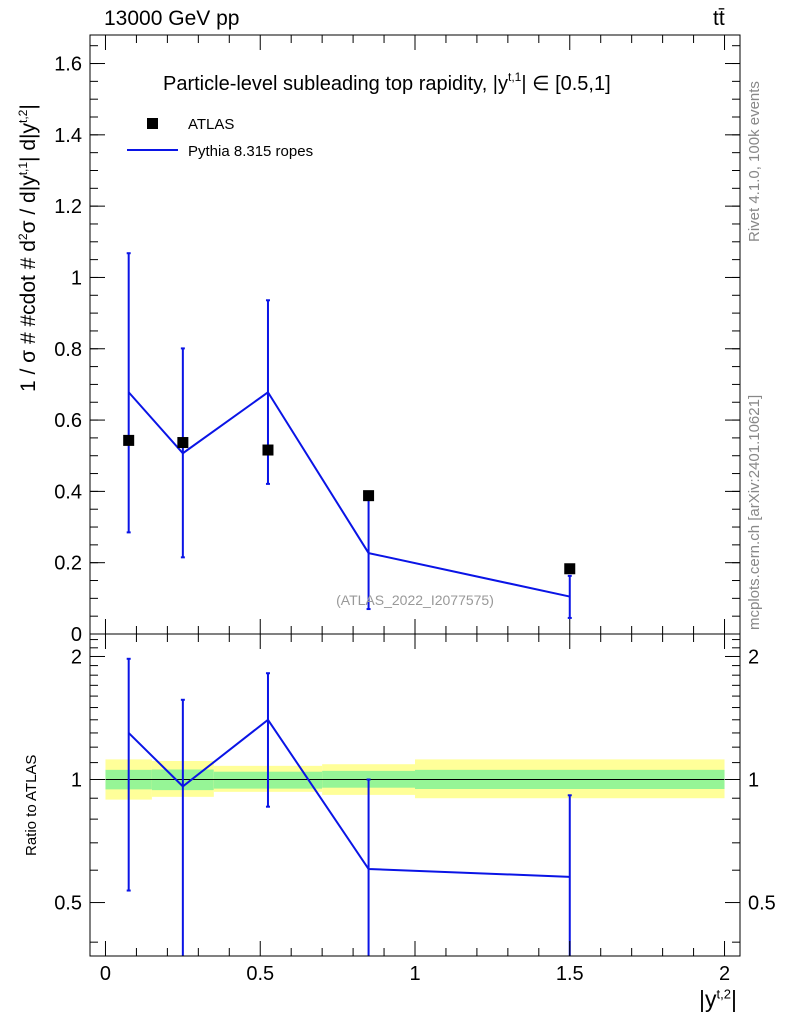 This screenshot has height=1024, width=786. What do you see at coordinates (719, 18) in the screenshot?
I see `process-label: tt̄` at bounding box center [719, 18].